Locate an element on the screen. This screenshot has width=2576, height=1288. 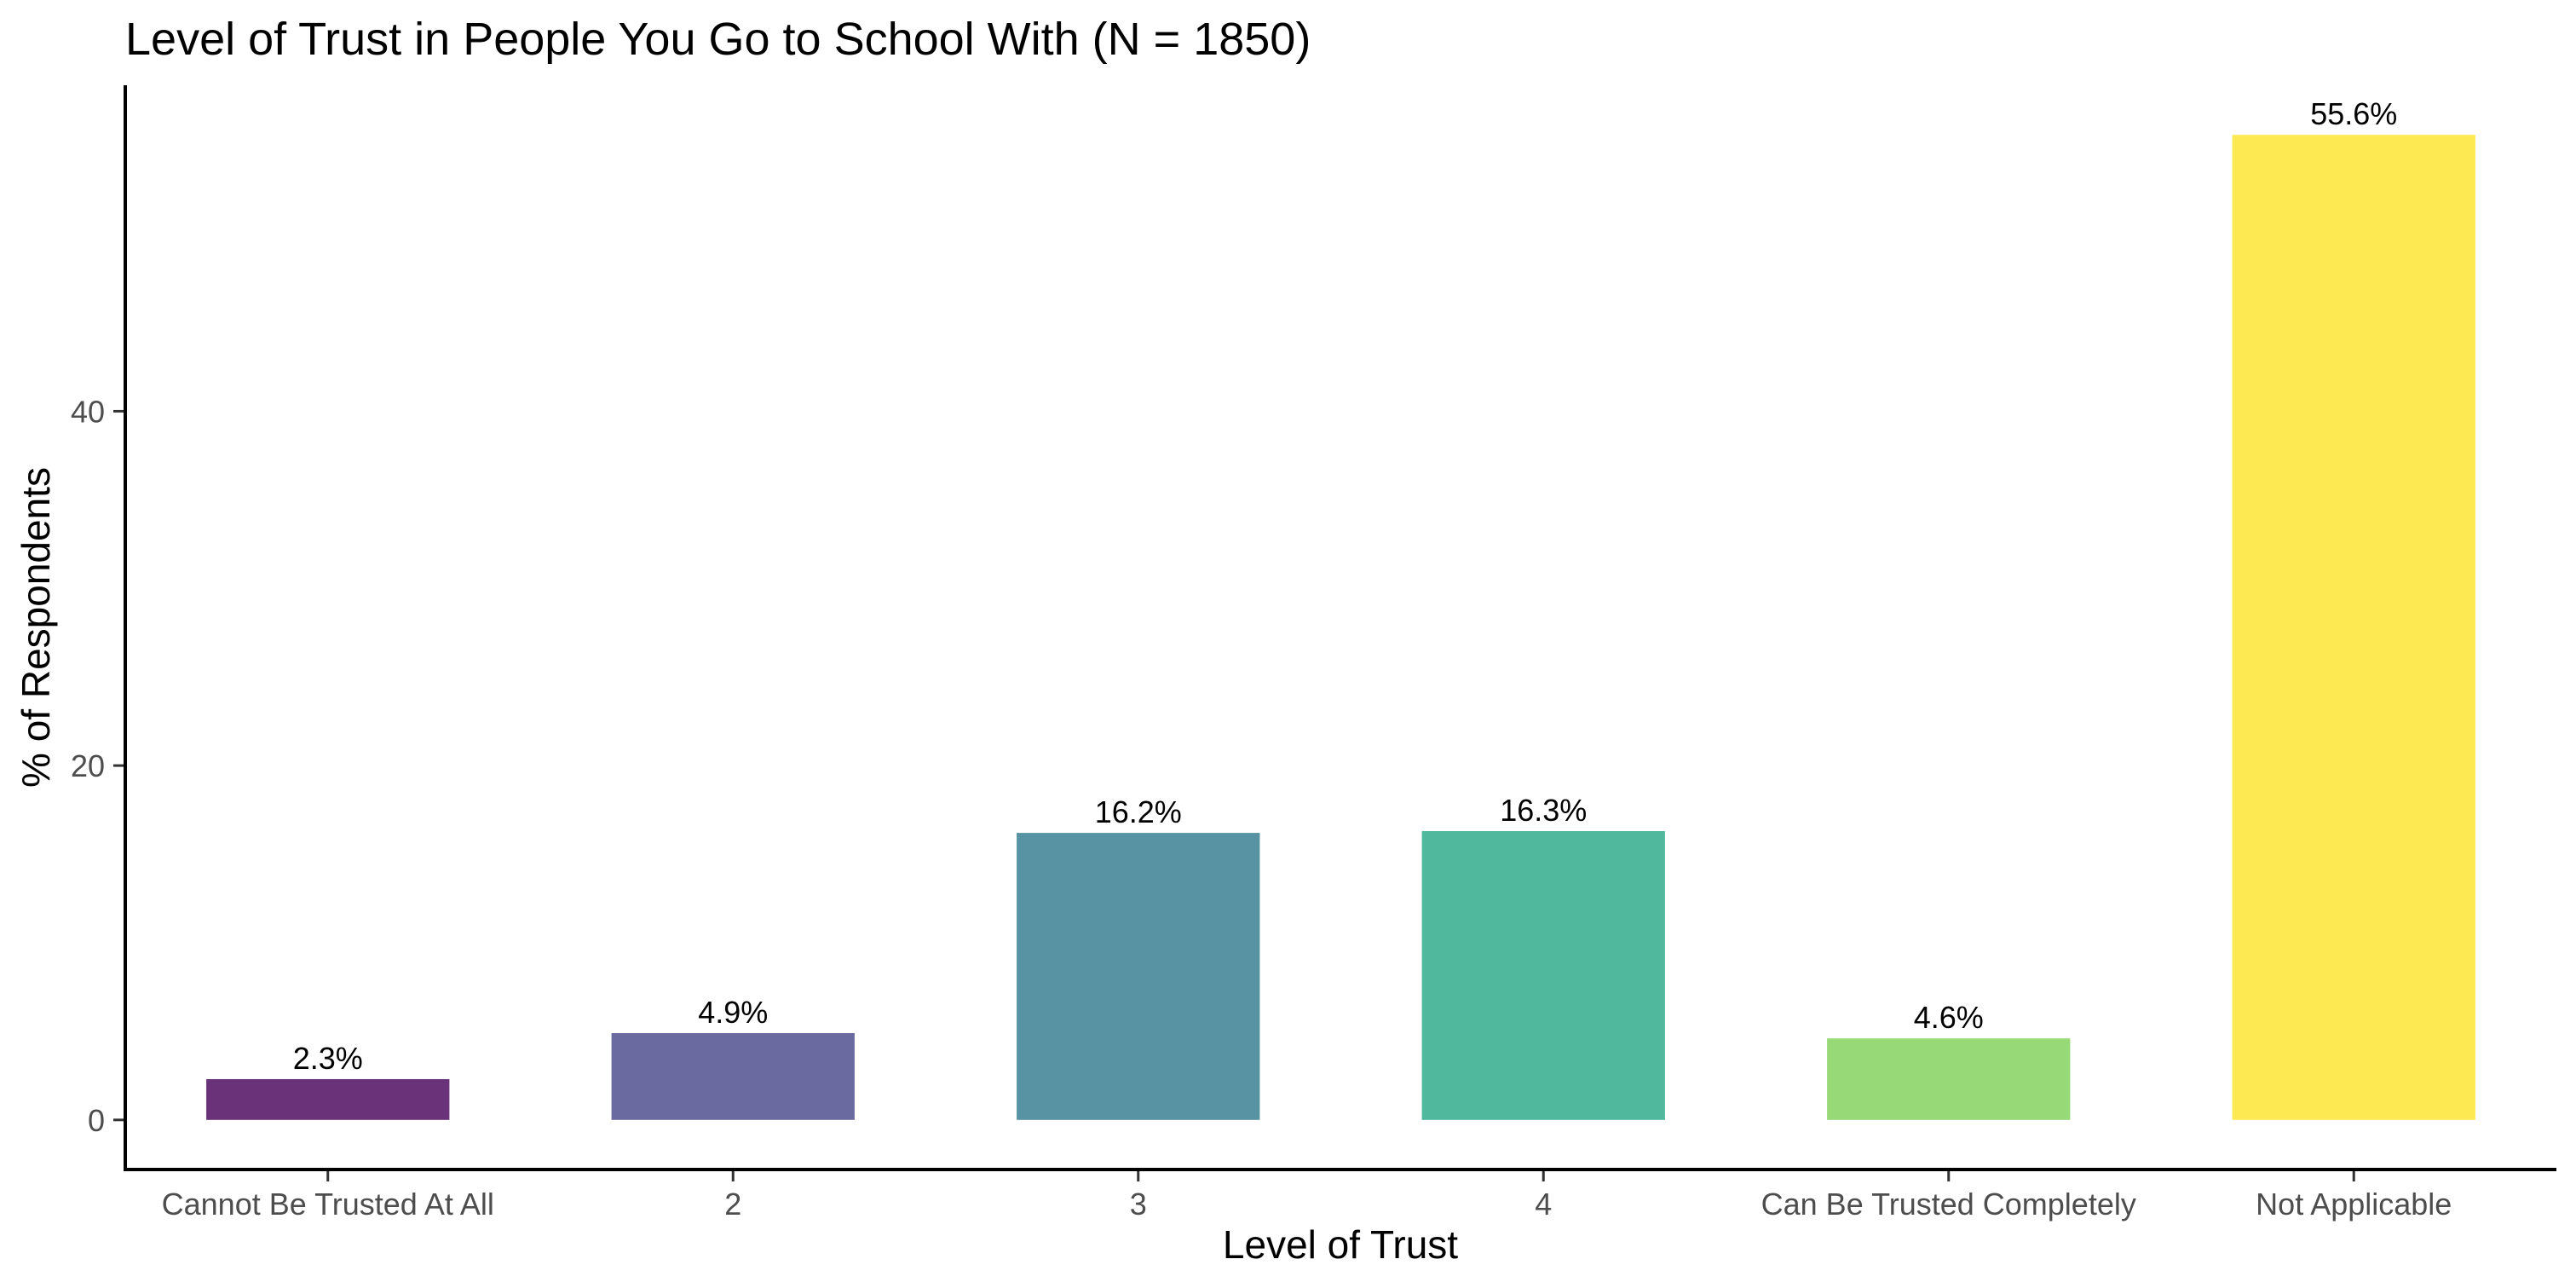
x-tick-label-4: 4 is located at coordinates (1543, 1204).